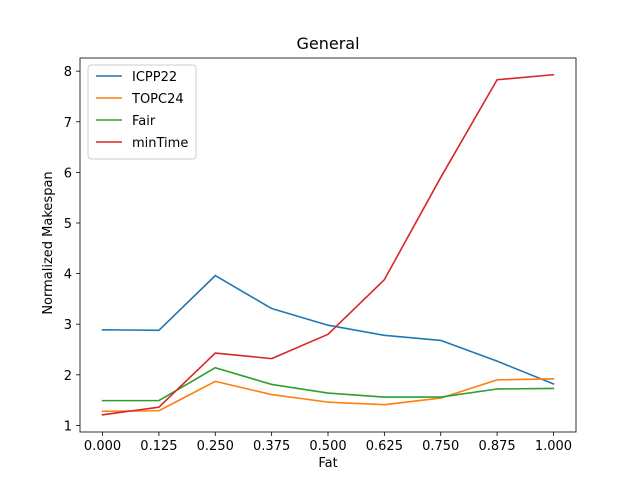 The width and height of the screenshot is (640, 480). I want to click on x-tick-label: 0.750, so click(440, 446).